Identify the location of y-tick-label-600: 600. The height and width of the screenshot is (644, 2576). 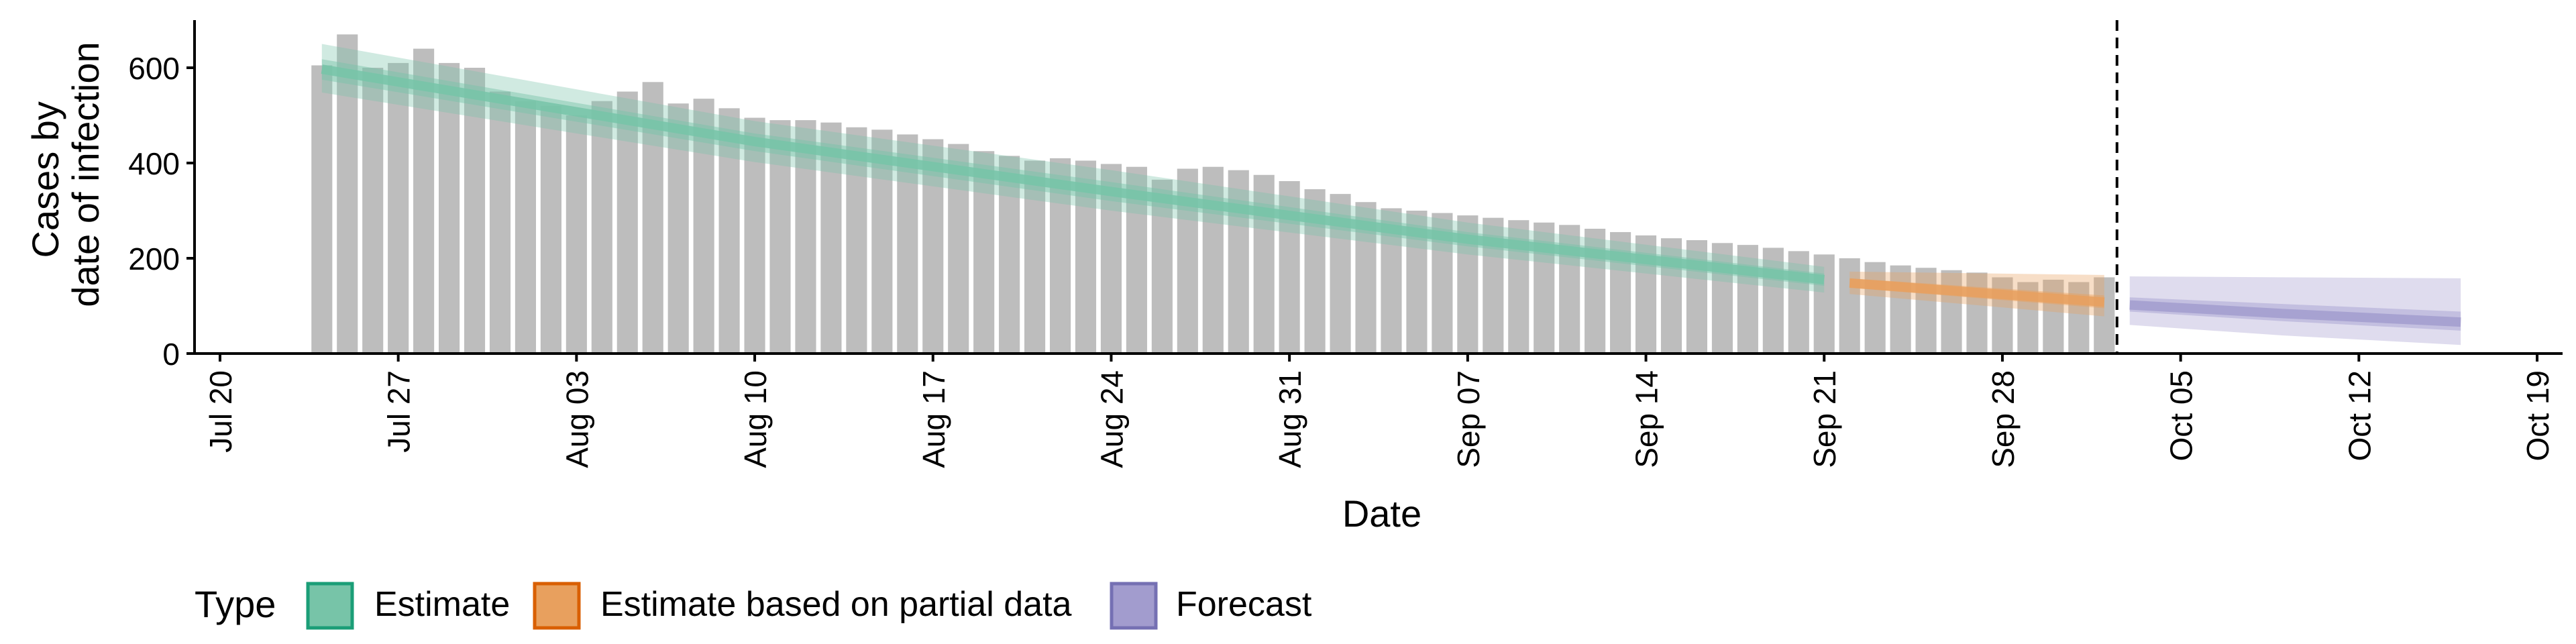
(154, 68).